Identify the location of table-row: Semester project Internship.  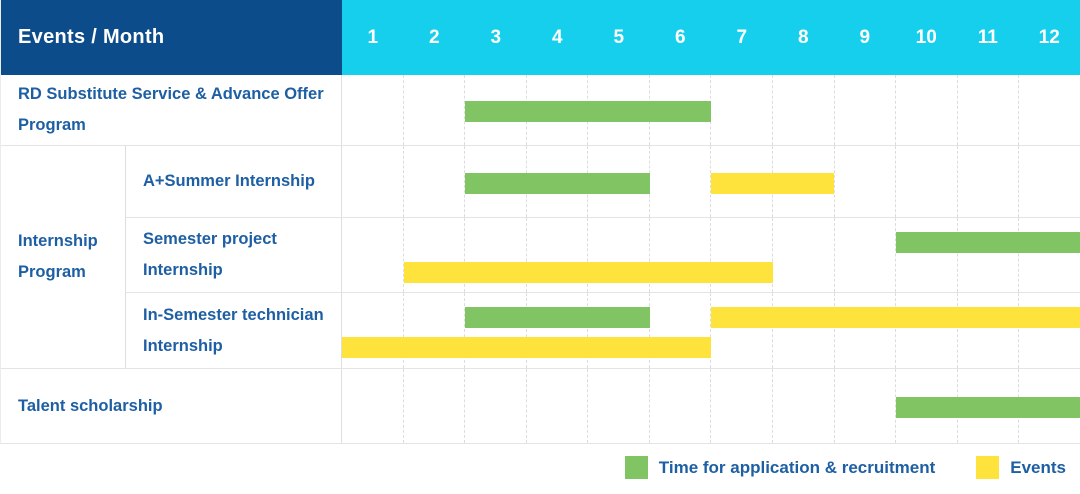
(603, 255).